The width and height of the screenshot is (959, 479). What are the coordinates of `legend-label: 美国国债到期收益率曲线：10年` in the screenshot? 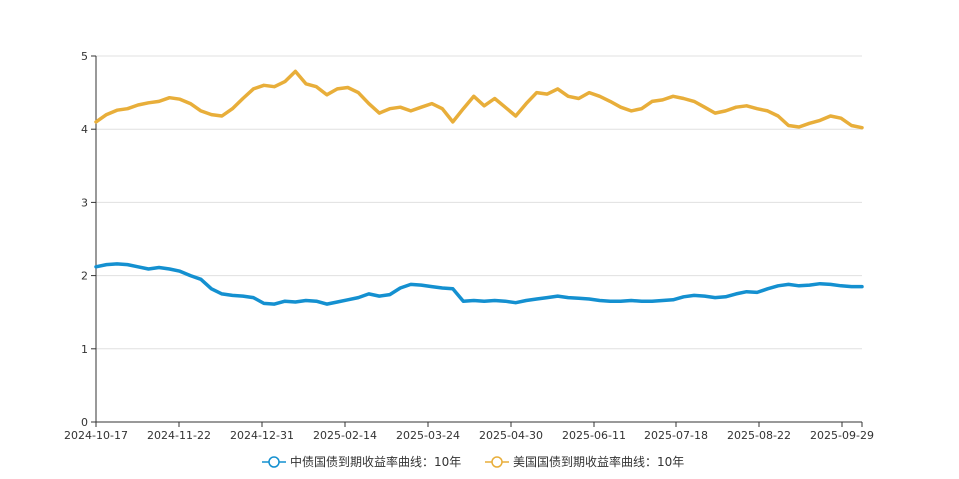 It's located at (598, 461).